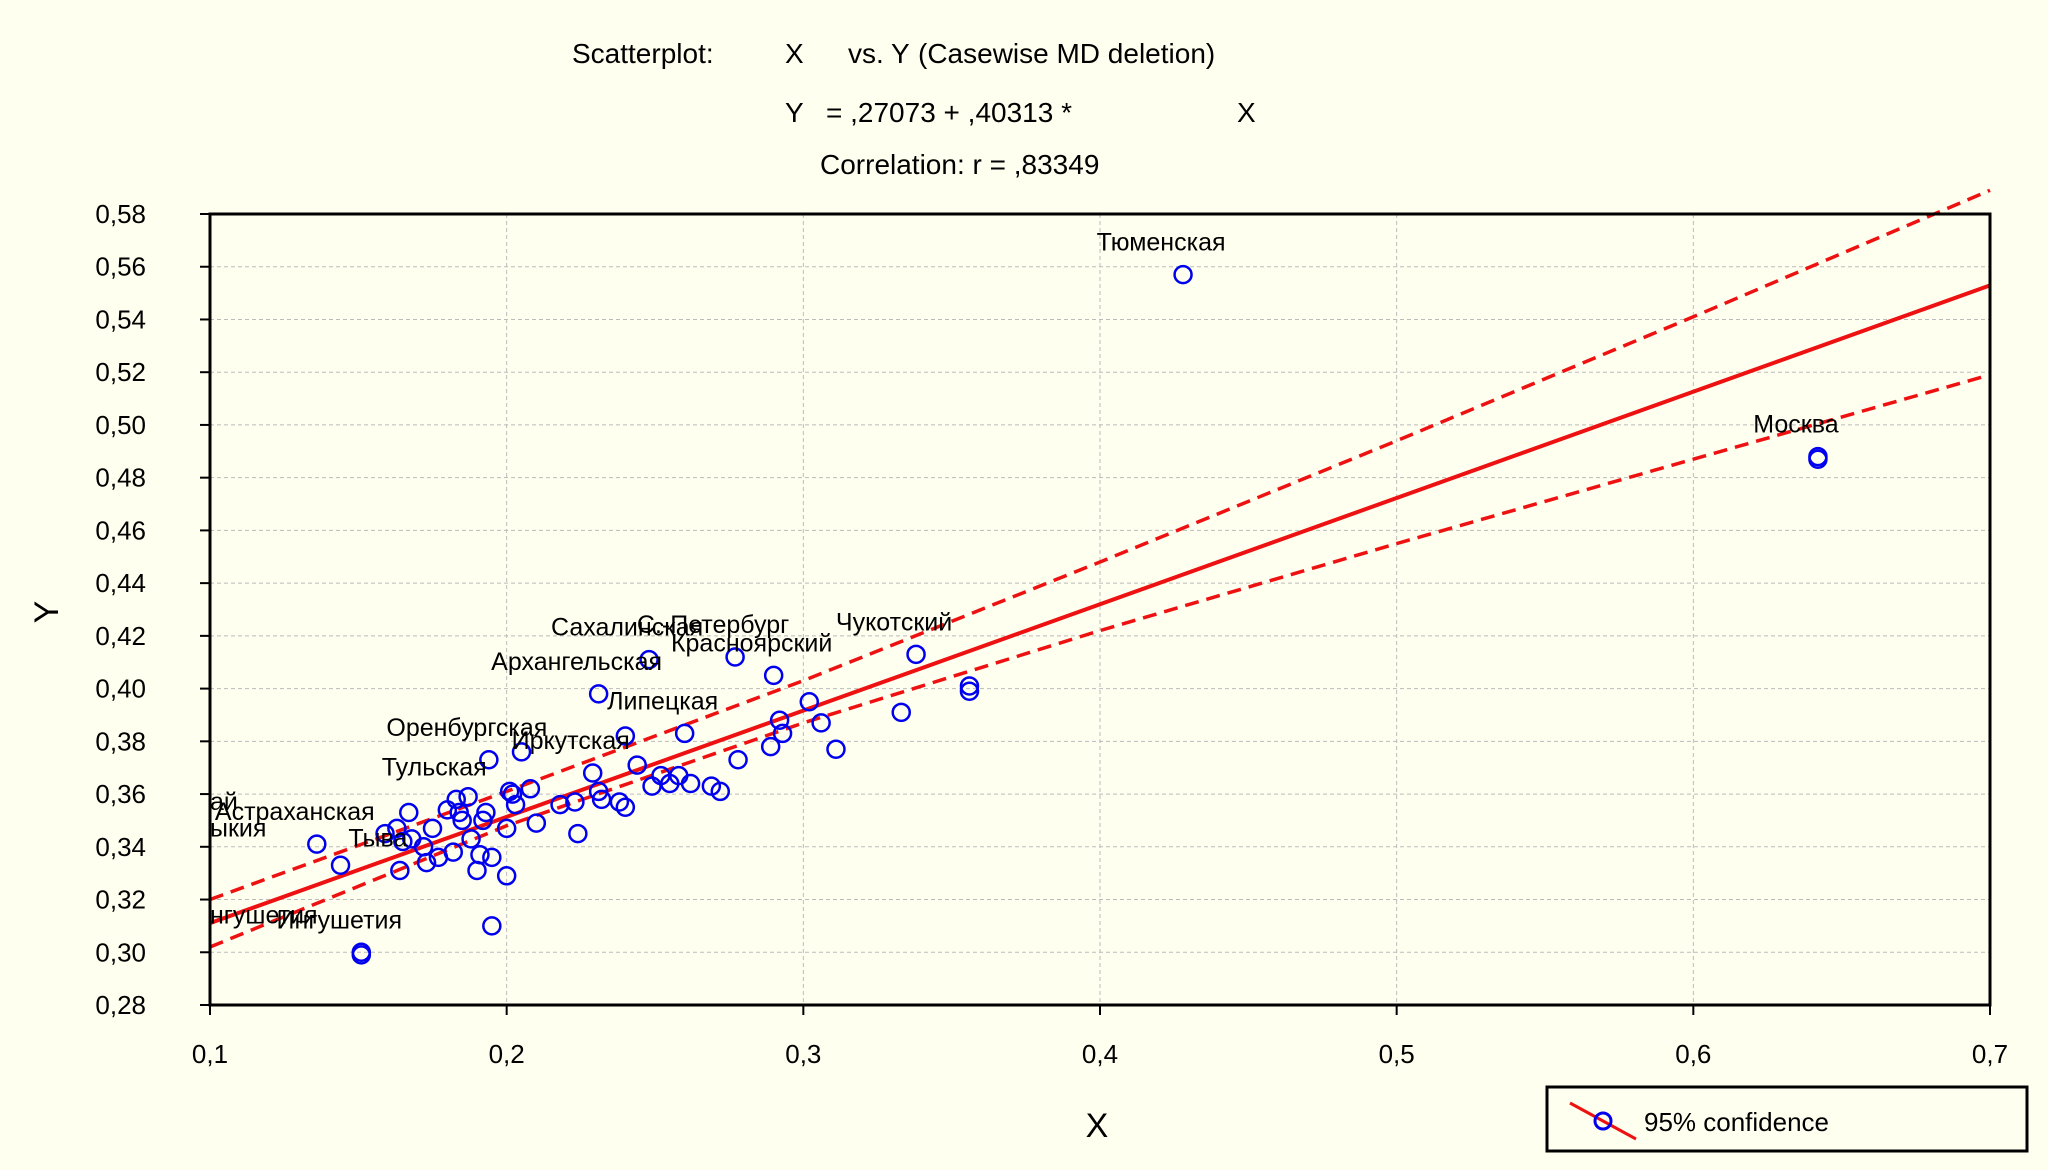  I want to click on legend: 95% confidence, so click(1787, 1119).